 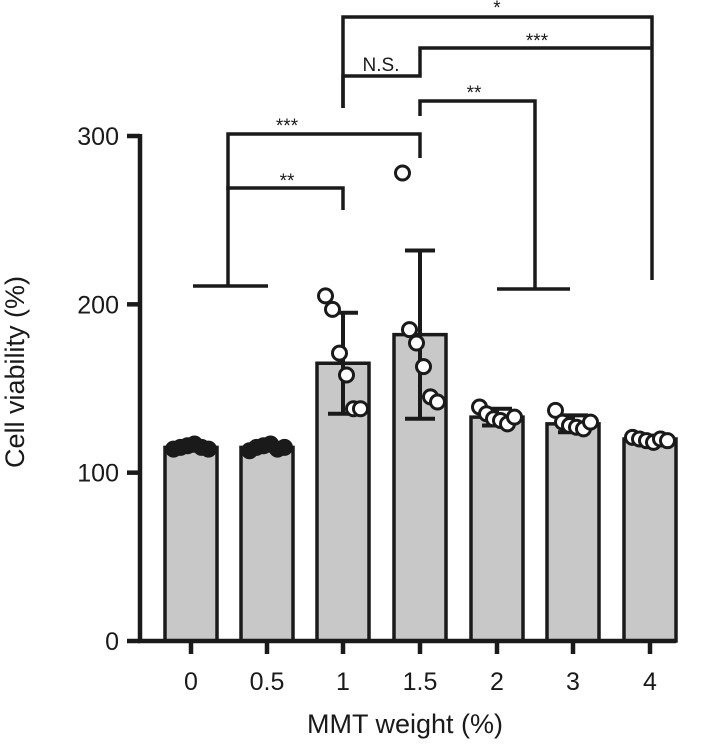 I want to click on y-tick-label: 200, so click(x=98, y=305).